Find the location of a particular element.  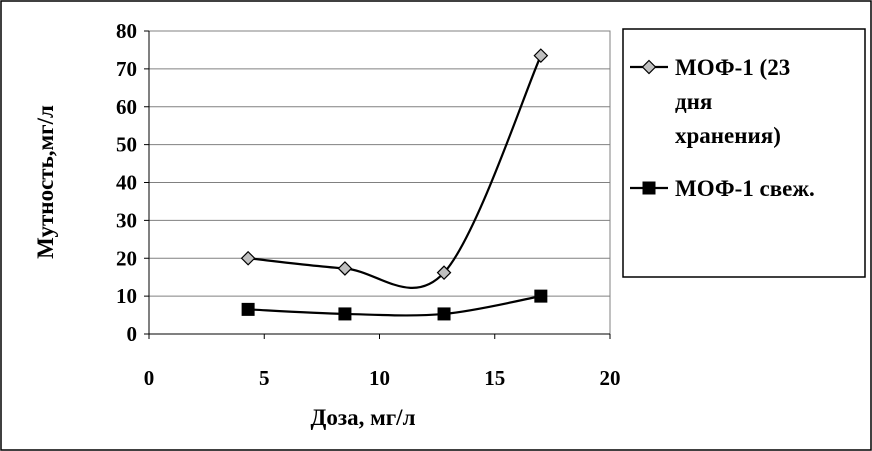

x-tick-label: 20 is located at coordinates (610, 378).